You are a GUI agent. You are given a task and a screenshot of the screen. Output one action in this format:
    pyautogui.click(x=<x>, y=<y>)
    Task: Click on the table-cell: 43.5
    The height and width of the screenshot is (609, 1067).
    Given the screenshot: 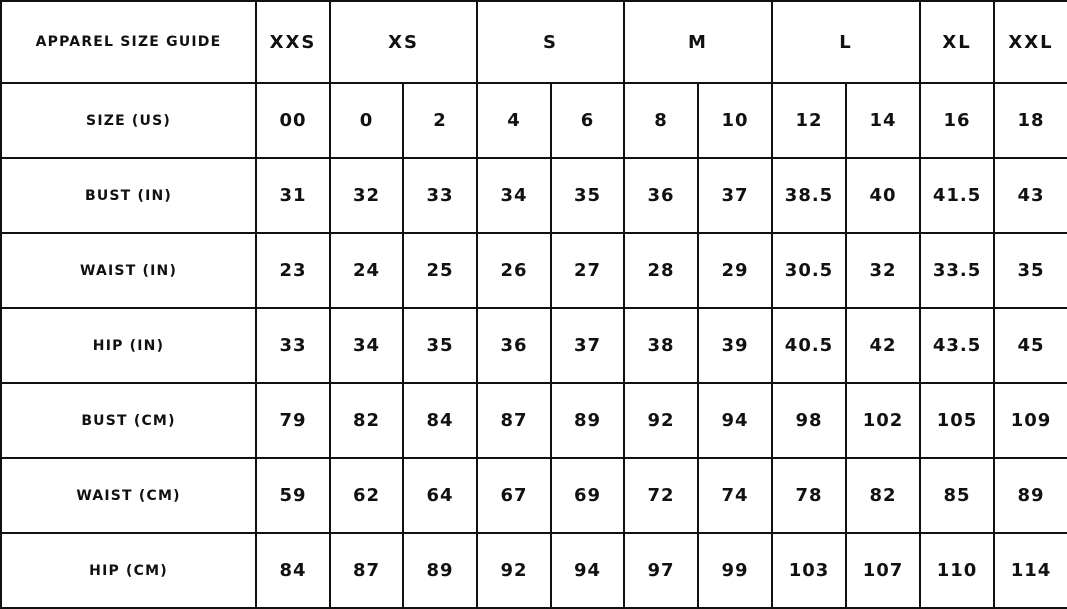 What is the action you would take?
    pyautogui.click(x=957, y=345)
    